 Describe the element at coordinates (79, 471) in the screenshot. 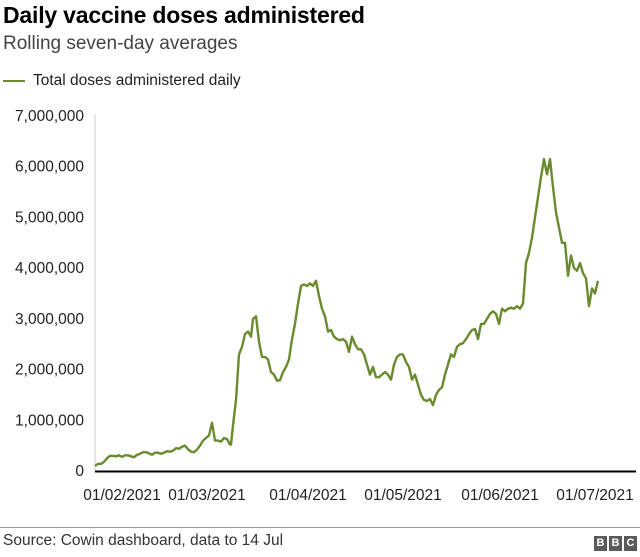

I see `y-tick-label: 0` at that location.